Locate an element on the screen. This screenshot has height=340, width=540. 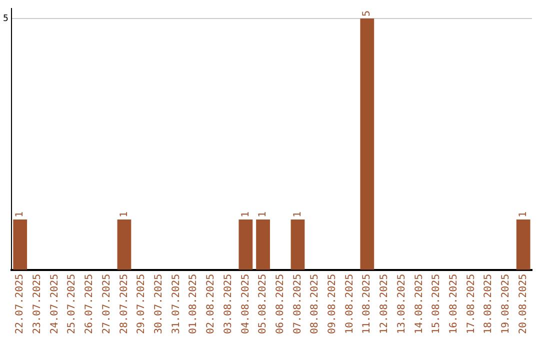
x-tick-label: 25.07.2025 is located at coordinates (72, 304).